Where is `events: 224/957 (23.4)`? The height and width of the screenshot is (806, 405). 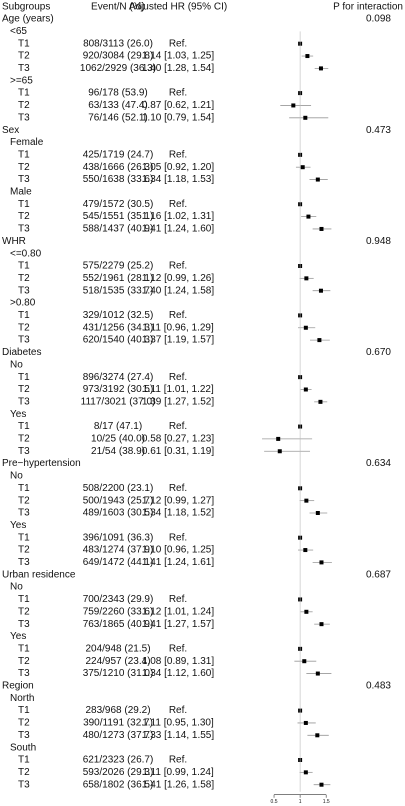
events: 224/957 (23.4) is located at coordinates (117, 661).